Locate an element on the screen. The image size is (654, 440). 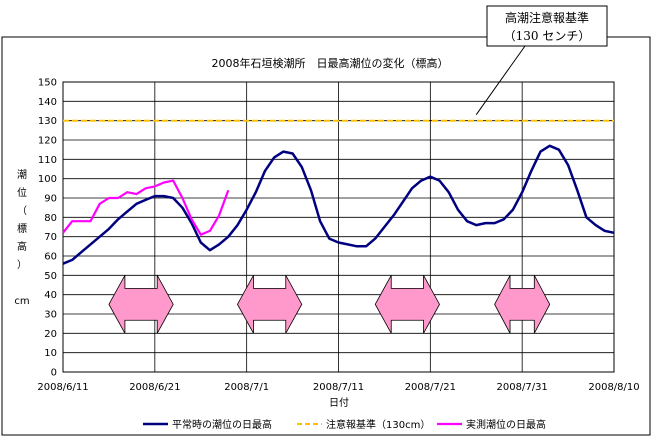
x-tick-label: 2008/8/10 is located at coordinates (613, 387).